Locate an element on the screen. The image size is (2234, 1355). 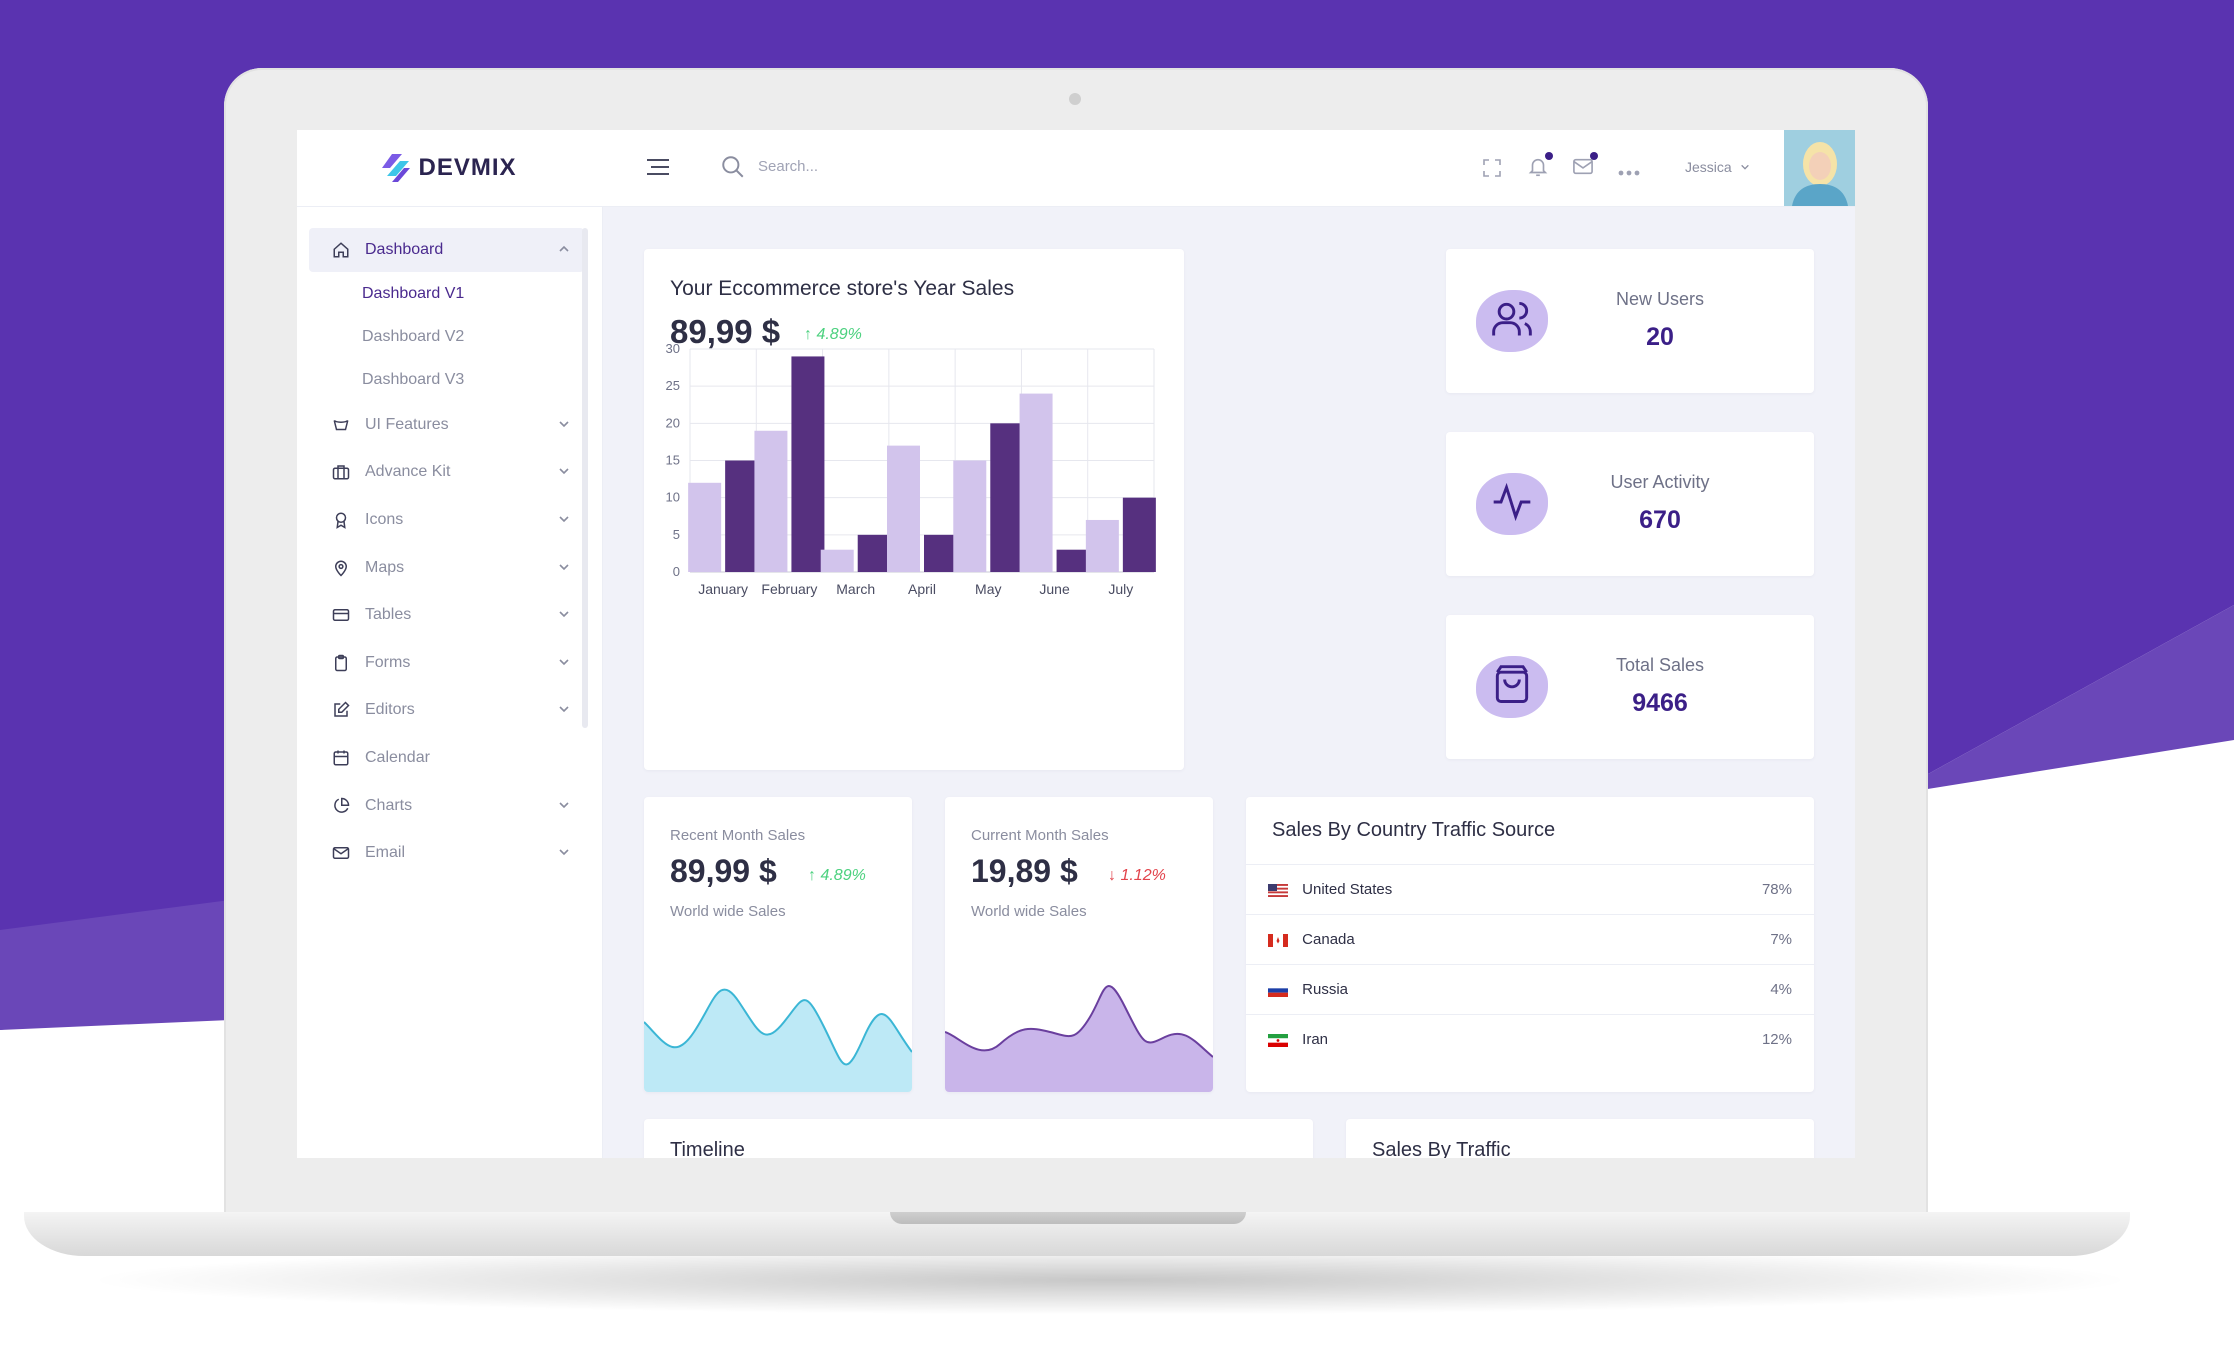
country-name: United States is located at coordinates (1347, 889).